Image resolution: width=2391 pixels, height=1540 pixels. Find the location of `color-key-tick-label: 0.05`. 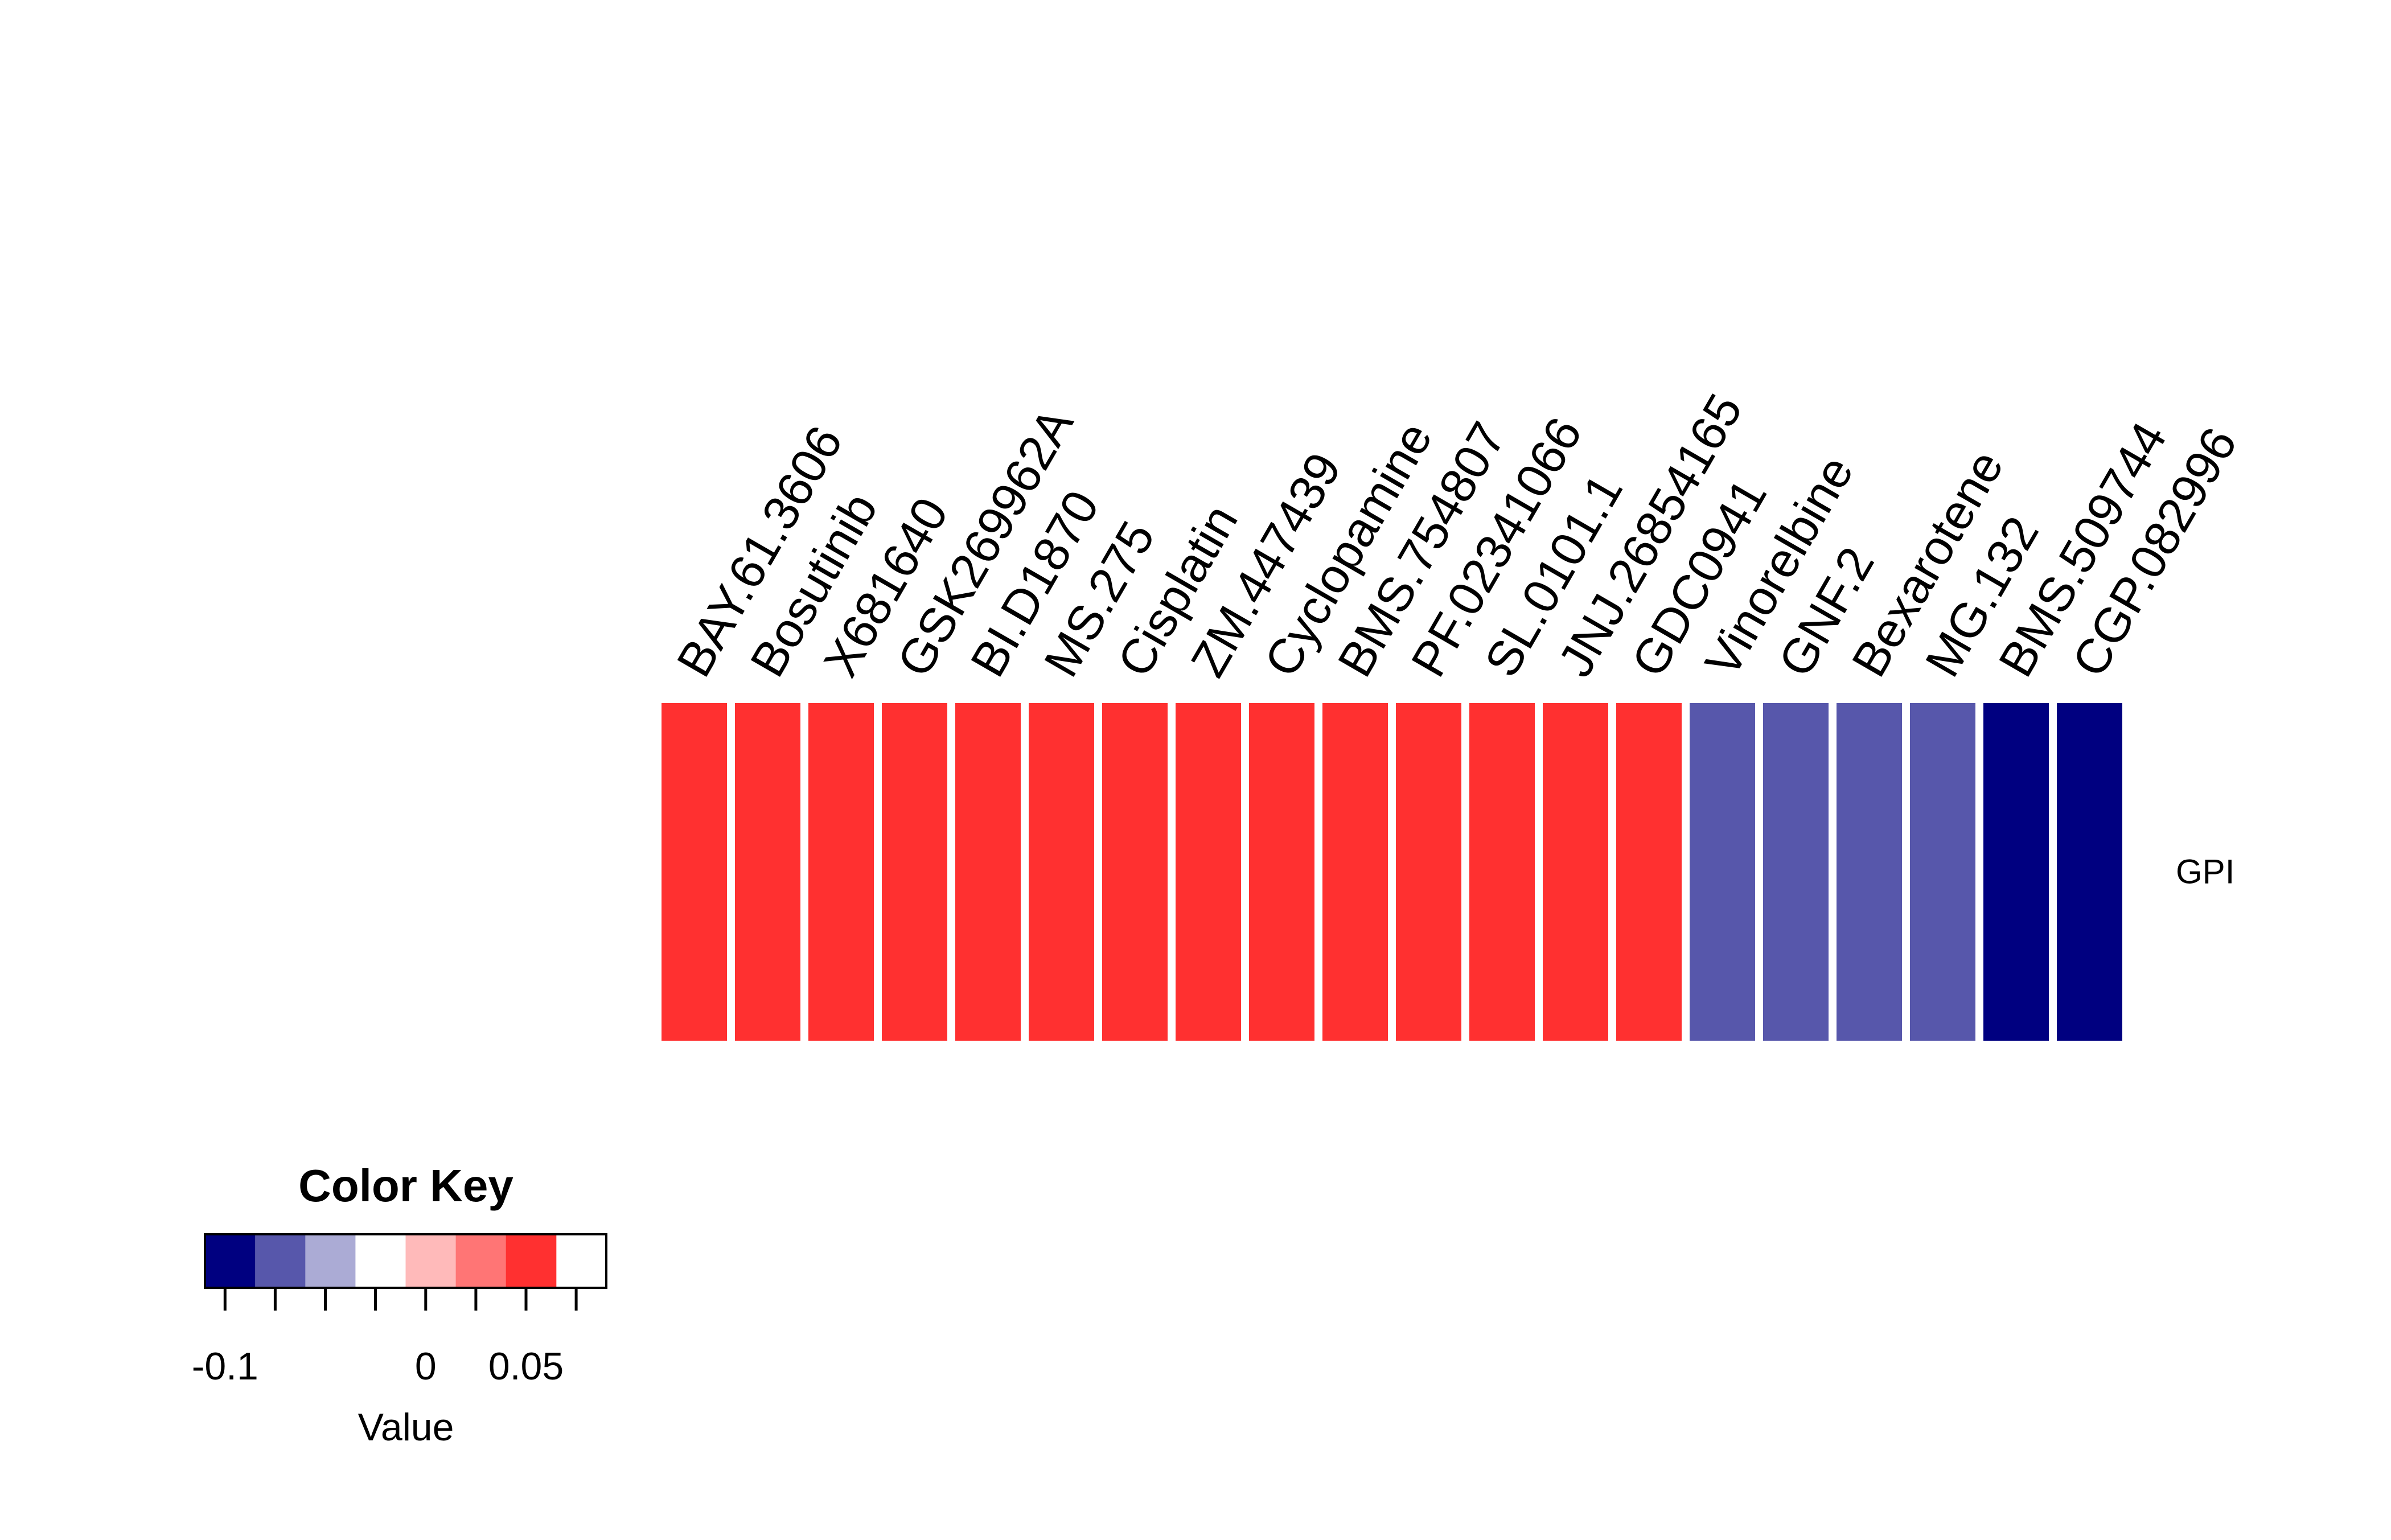

color-key-tick-label: 0.05 is located at coordinates (526, 1366).